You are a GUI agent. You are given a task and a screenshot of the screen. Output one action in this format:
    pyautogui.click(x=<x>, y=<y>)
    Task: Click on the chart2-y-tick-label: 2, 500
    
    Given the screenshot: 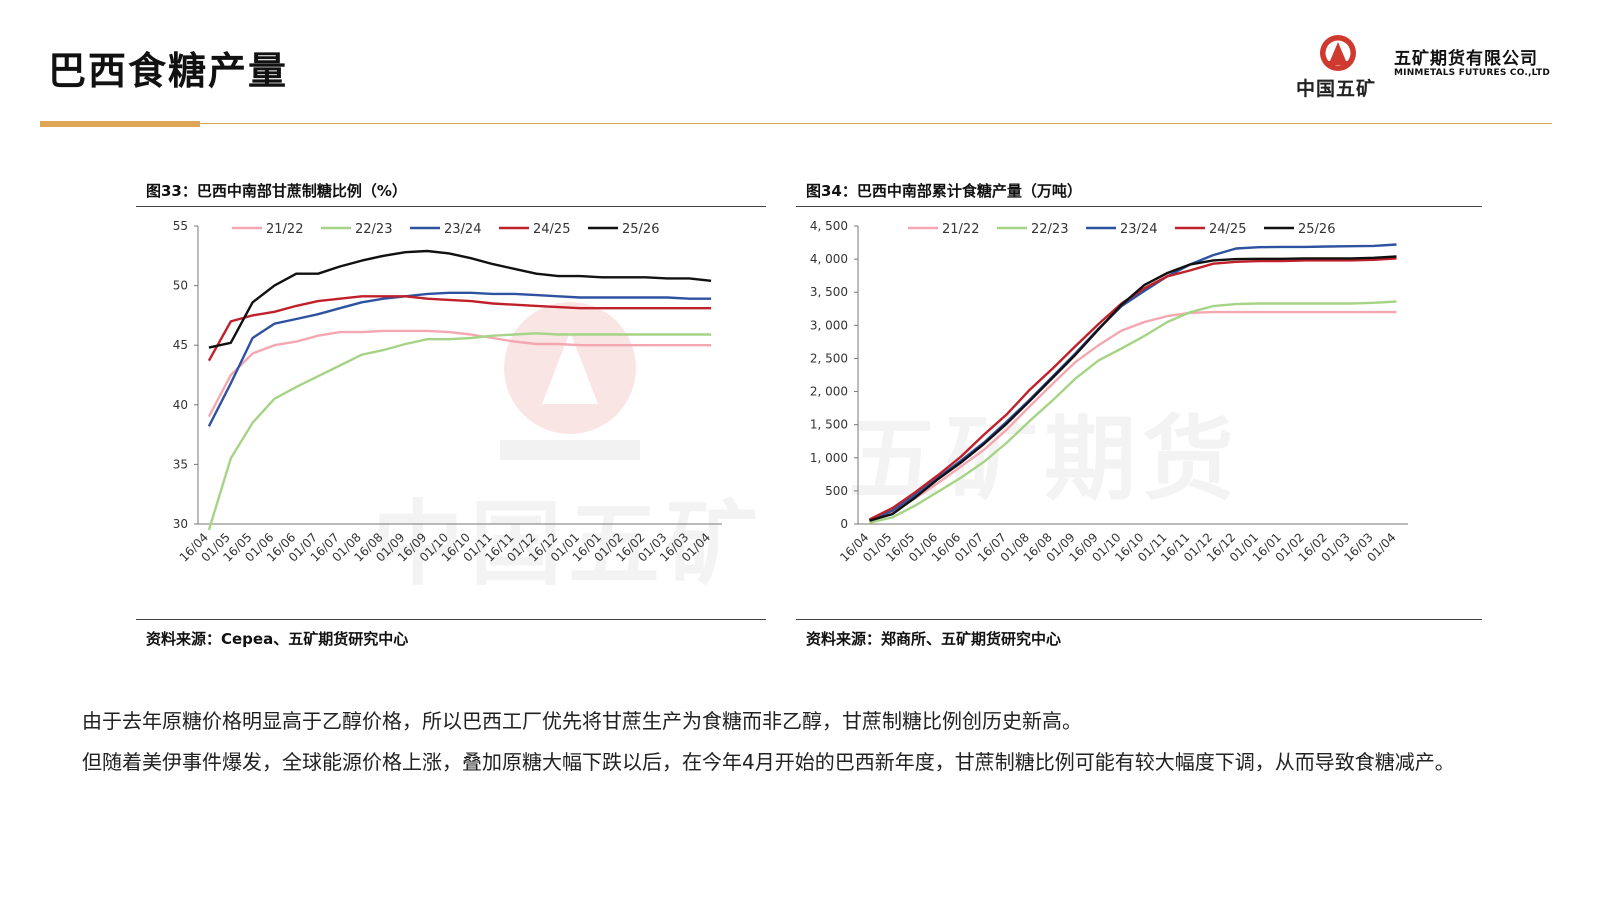 What is the action you would take?
    pyautogui.click(x=829, y=358)
    